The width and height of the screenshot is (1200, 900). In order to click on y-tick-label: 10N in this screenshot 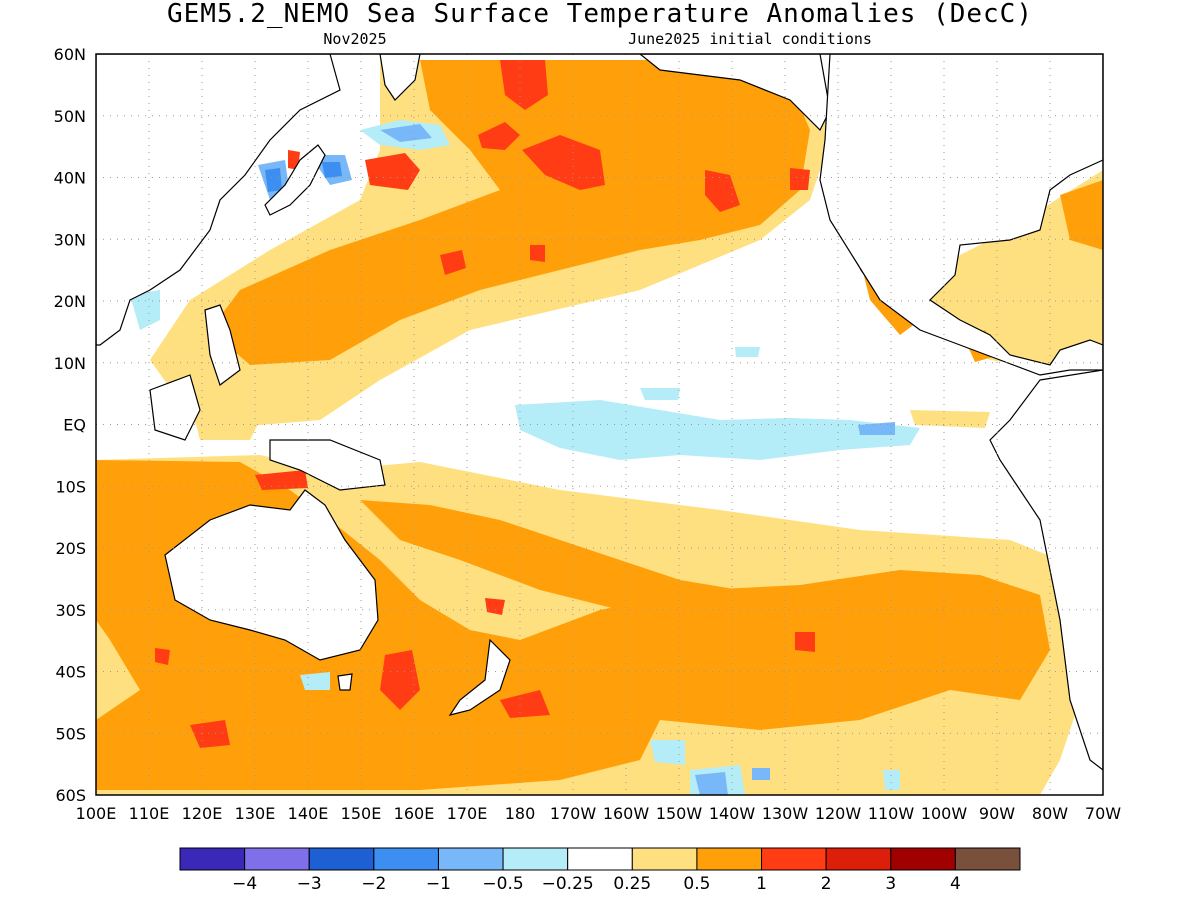, I will do `click(70, 363)`.